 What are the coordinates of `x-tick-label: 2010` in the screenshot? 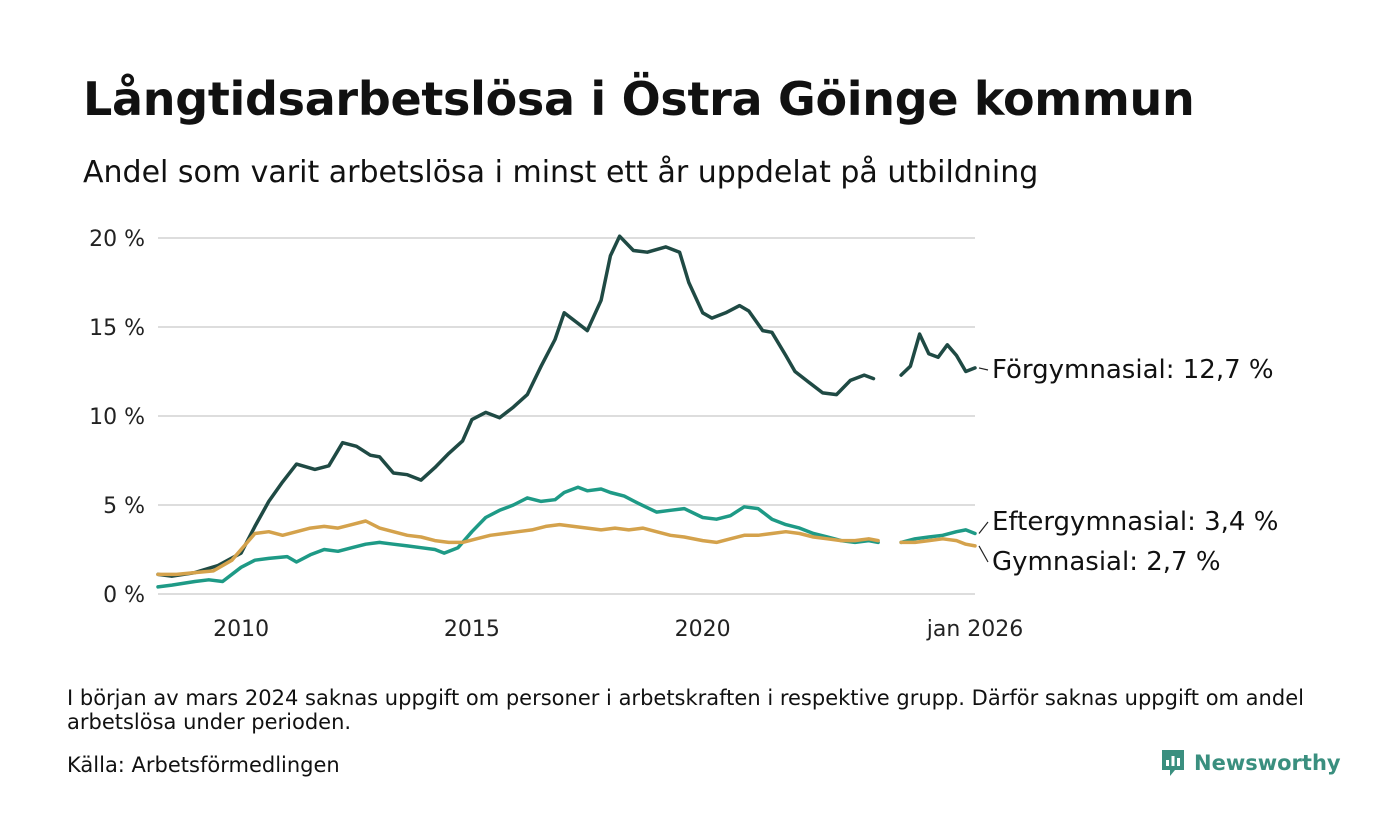 It's located at (241, 629).